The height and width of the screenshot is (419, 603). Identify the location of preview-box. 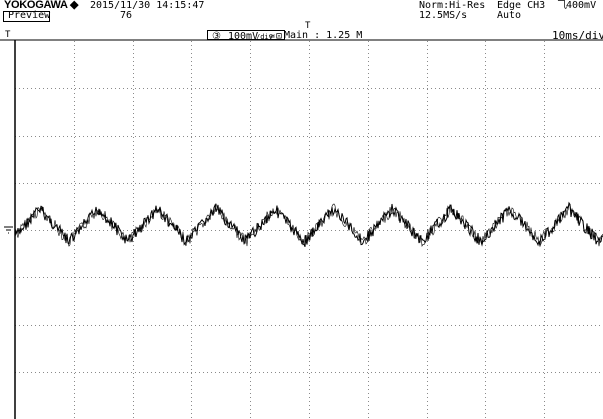
(26, 16).